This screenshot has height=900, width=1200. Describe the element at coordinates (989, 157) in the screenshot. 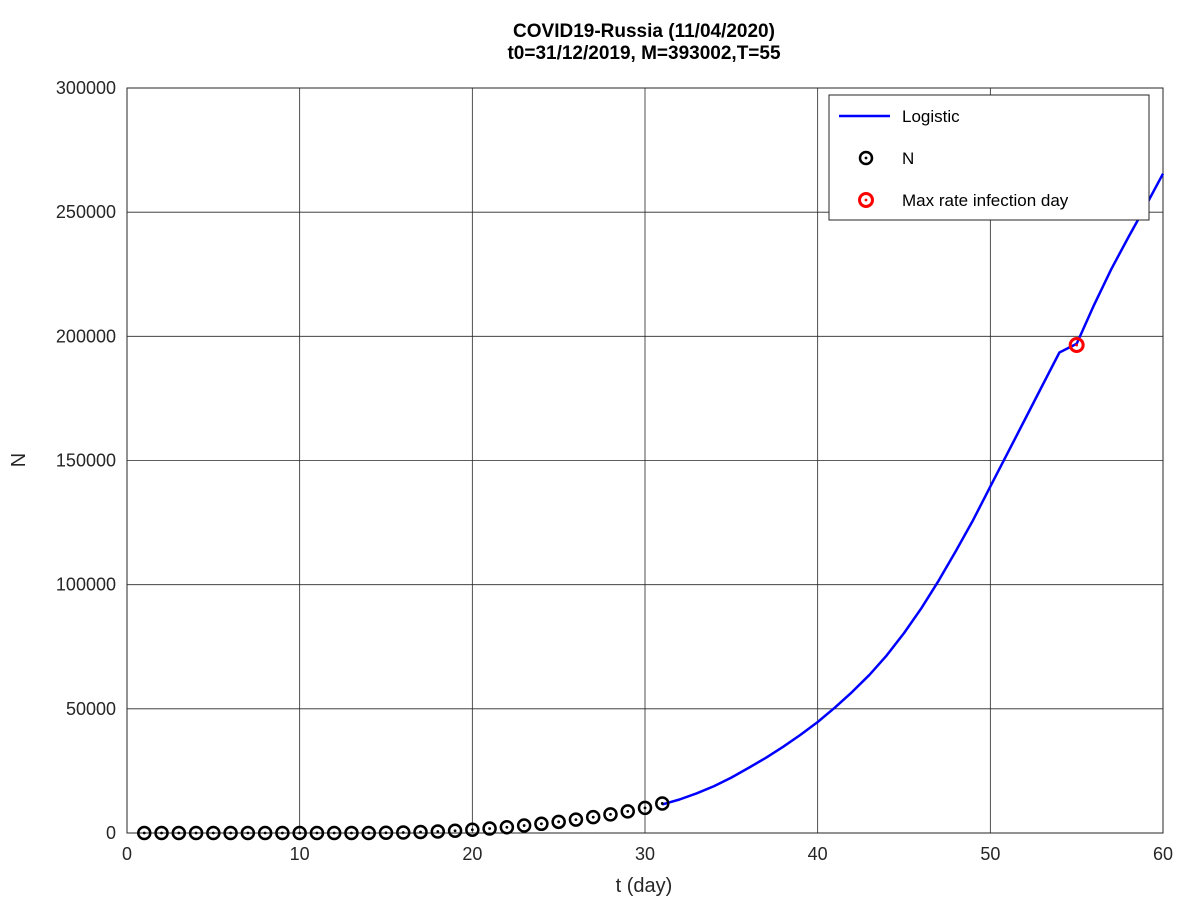

I see `legend: Logistic N Max rate infection day` at that location.